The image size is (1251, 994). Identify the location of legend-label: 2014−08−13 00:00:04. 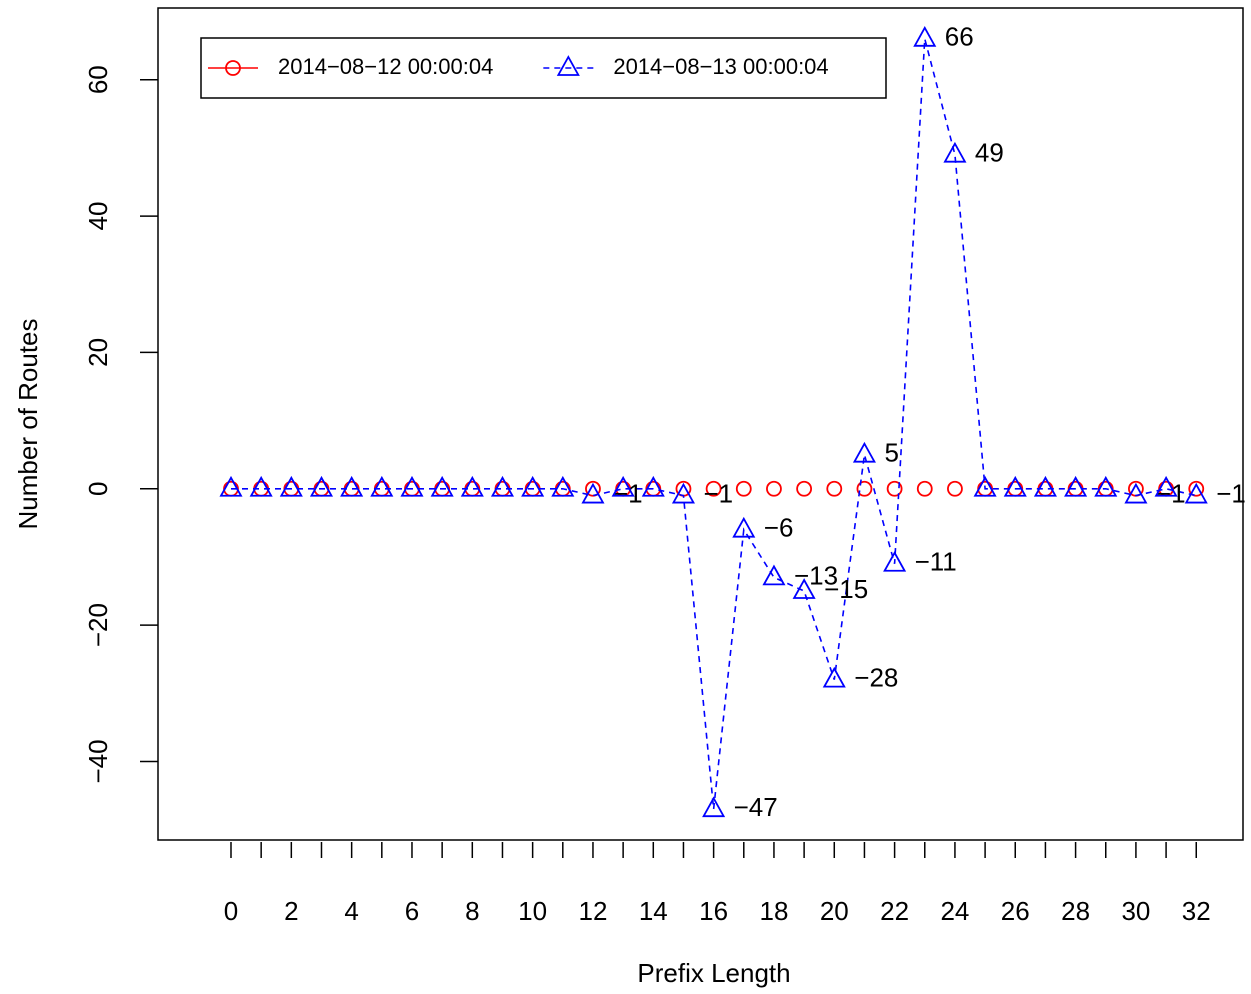
(720, 66).